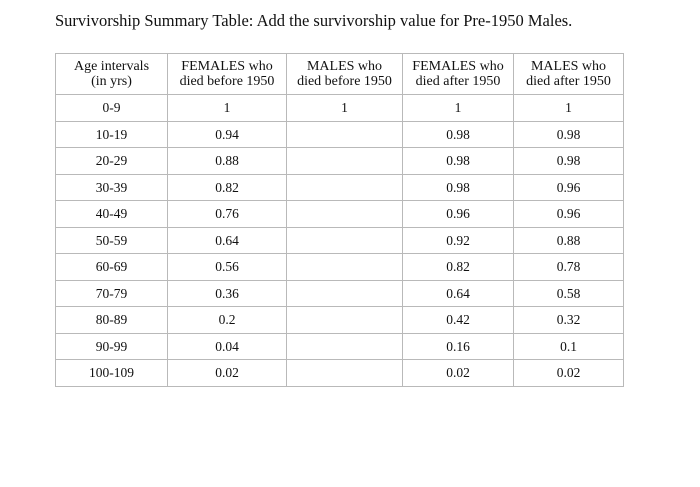 This screenshot has width=700, height=487. I want to click on table-row: 100-109 0.02 0.02 0.02, so click(339, 373).